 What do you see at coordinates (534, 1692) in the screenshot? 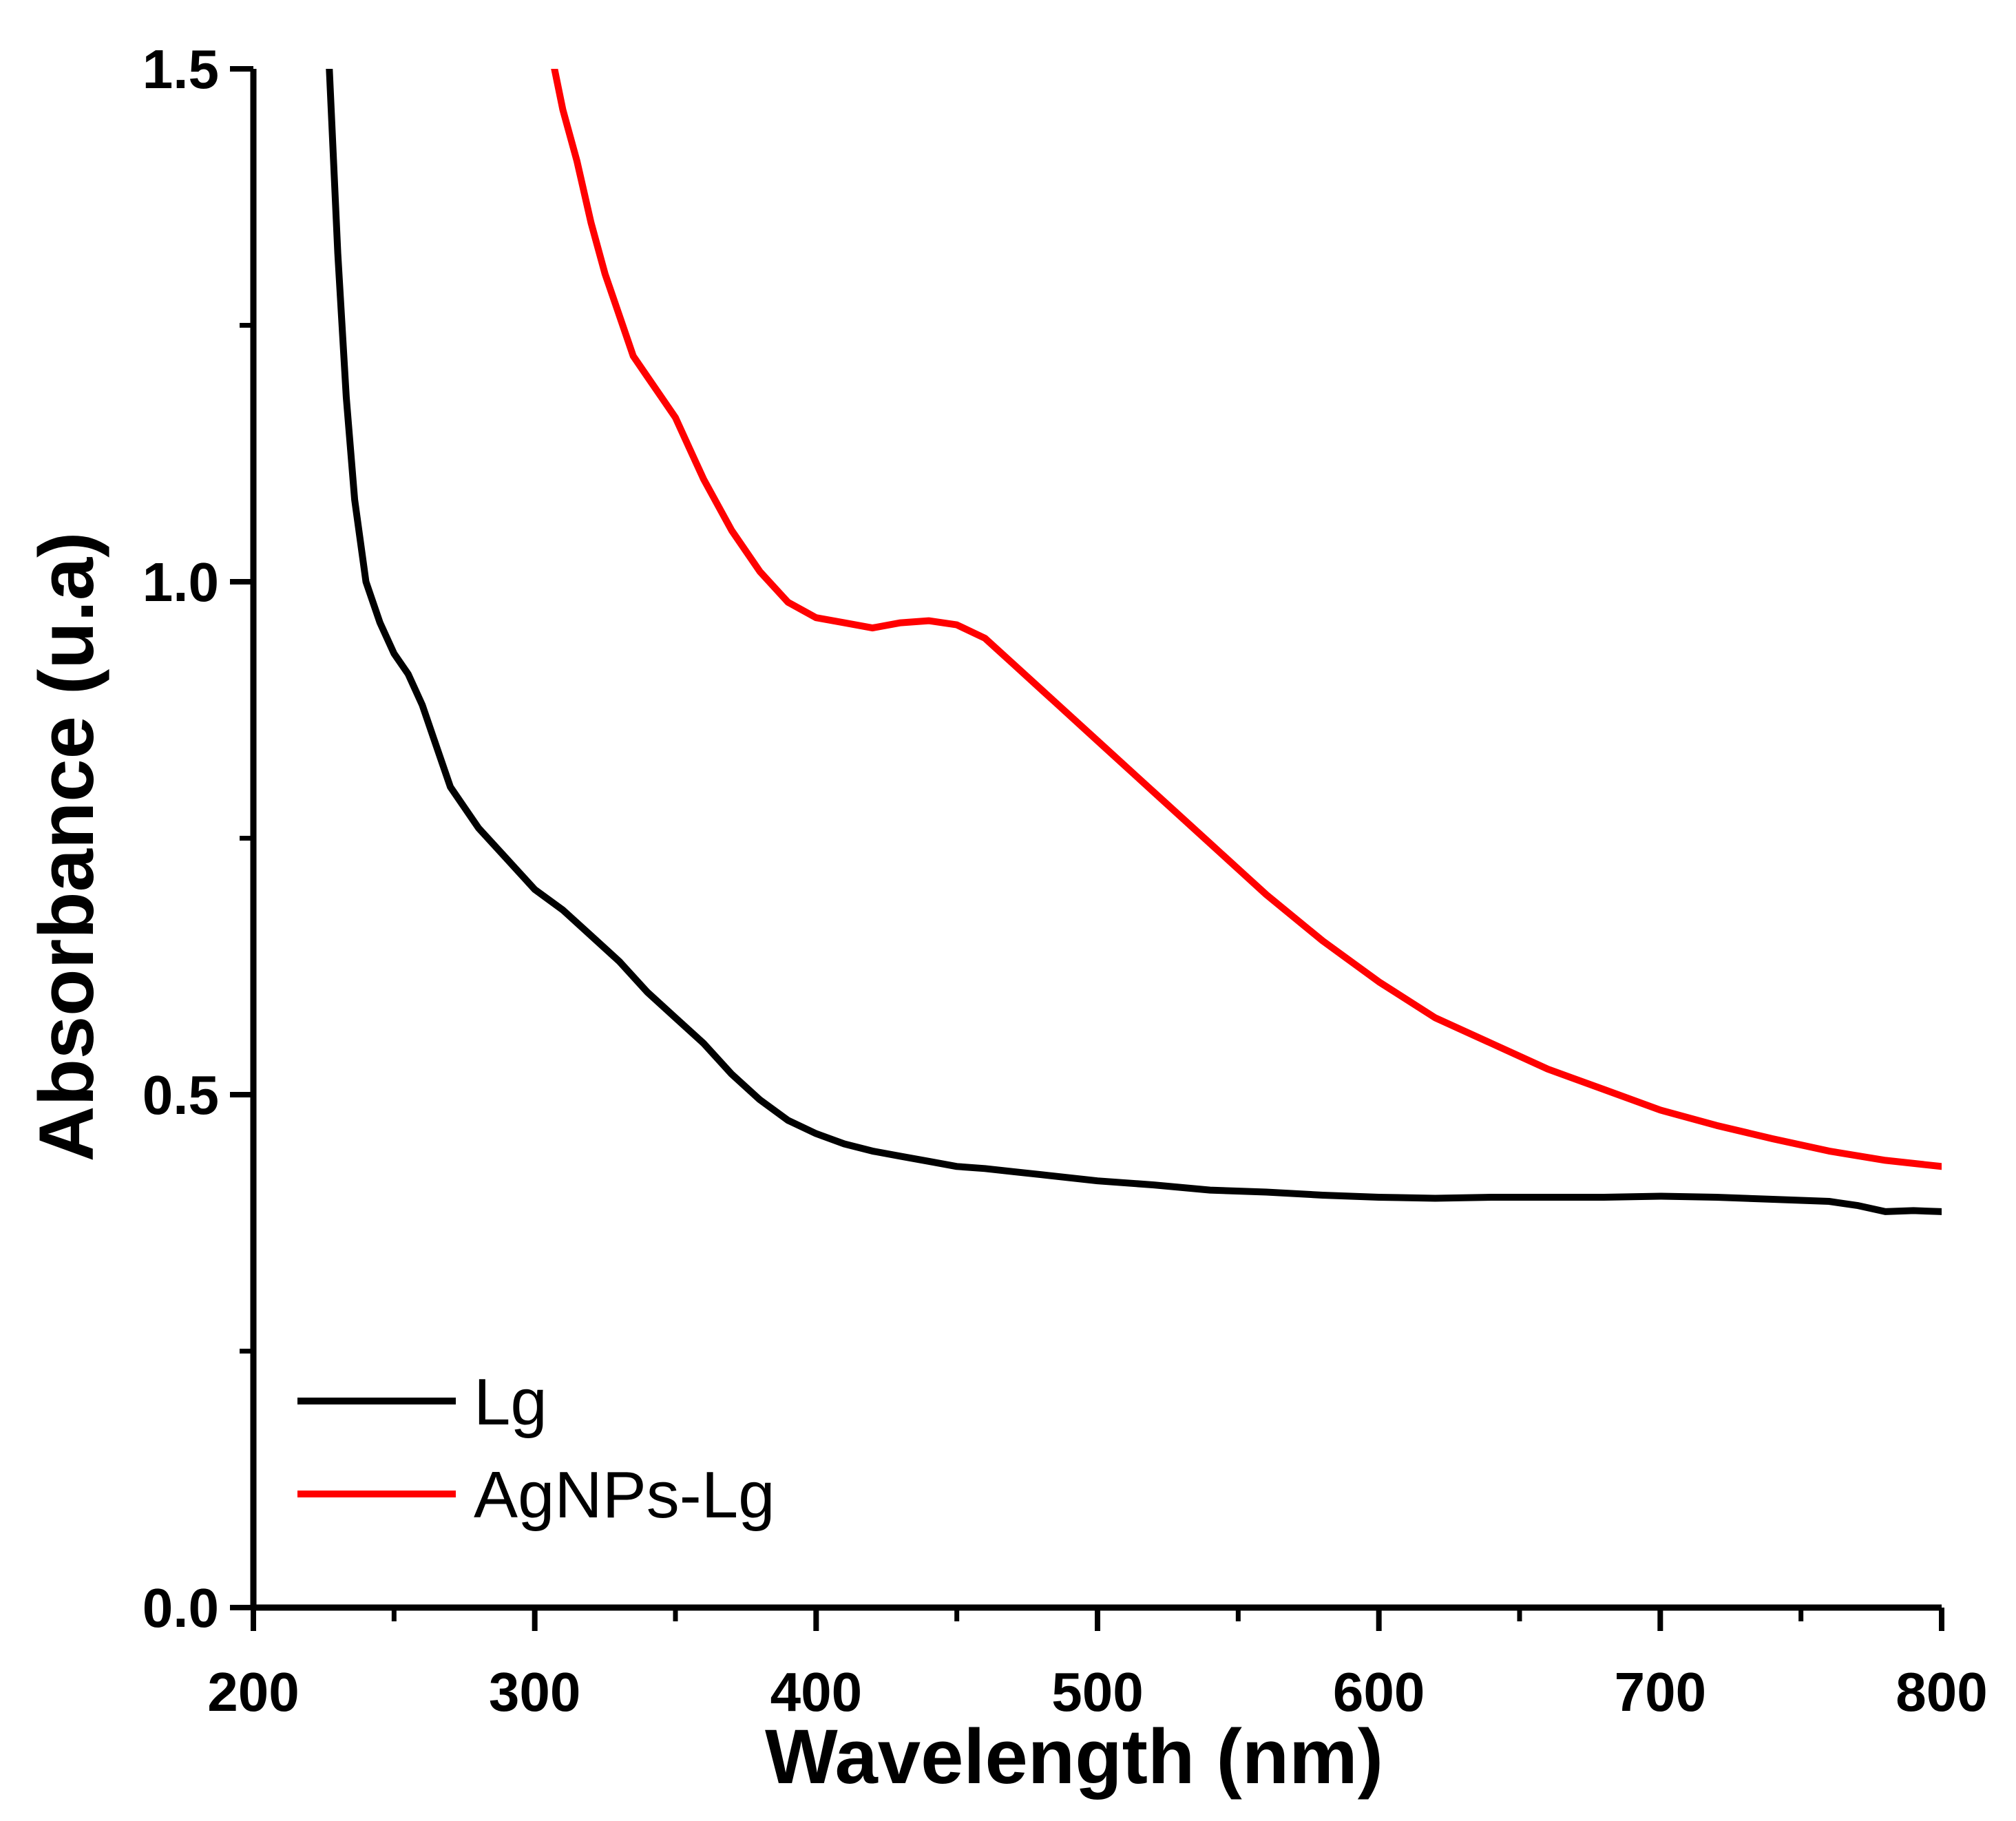
I see `x-tick-label: 300` at bounding box center [534, 1692].